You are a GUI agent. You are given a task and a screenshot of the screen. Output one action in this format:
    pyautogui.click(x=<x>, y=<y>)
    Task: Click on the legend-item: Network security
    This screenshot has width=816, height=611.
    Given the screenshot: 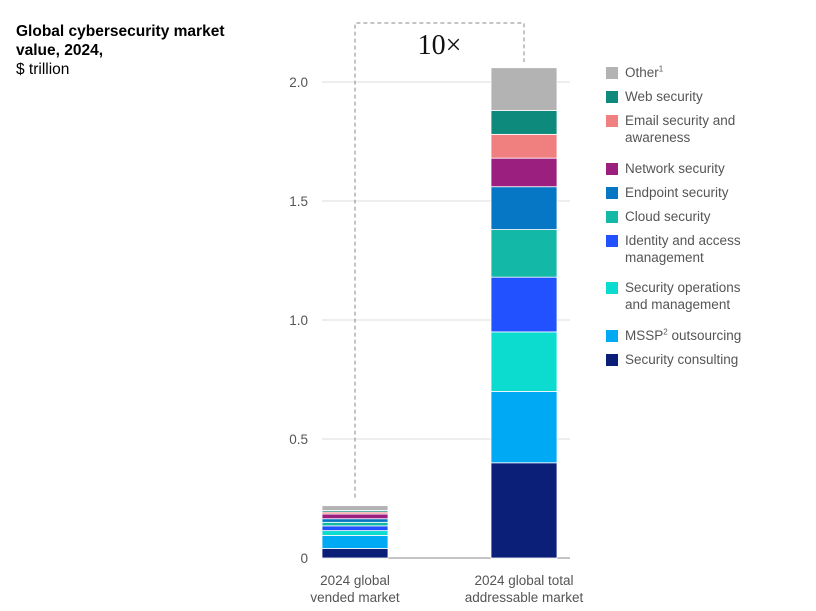 What is the action you would take?
    pyautogui.click(x=665, y=168)
    